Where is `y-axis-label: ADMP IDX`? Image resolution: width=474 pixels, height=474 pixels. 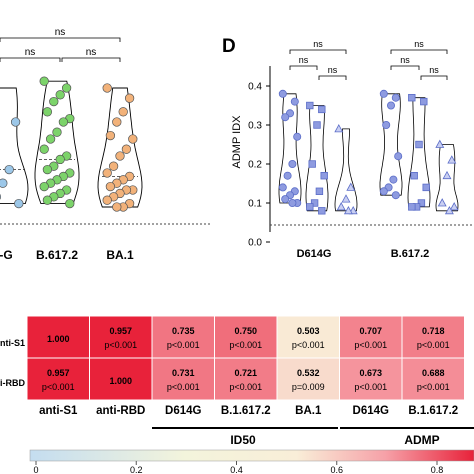 y-axis-label: ADMP IDX is located at coordinates (237, 142).